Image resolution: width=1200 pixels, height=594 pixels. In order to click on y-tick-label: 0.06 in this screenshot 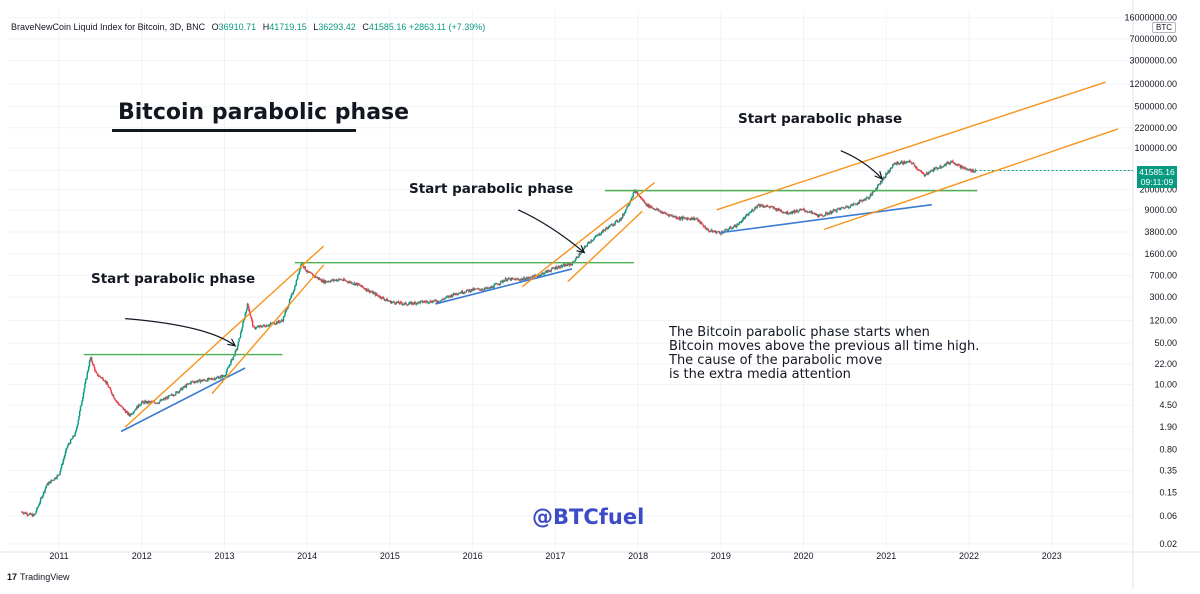, I will do `click(1168, 516)`.